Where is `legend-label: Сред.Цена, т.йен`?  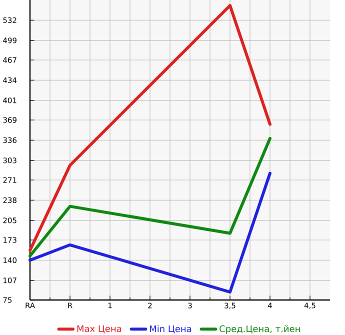 legend-label: Сред.Цена, т.йен is located at coordinates (260, 329).